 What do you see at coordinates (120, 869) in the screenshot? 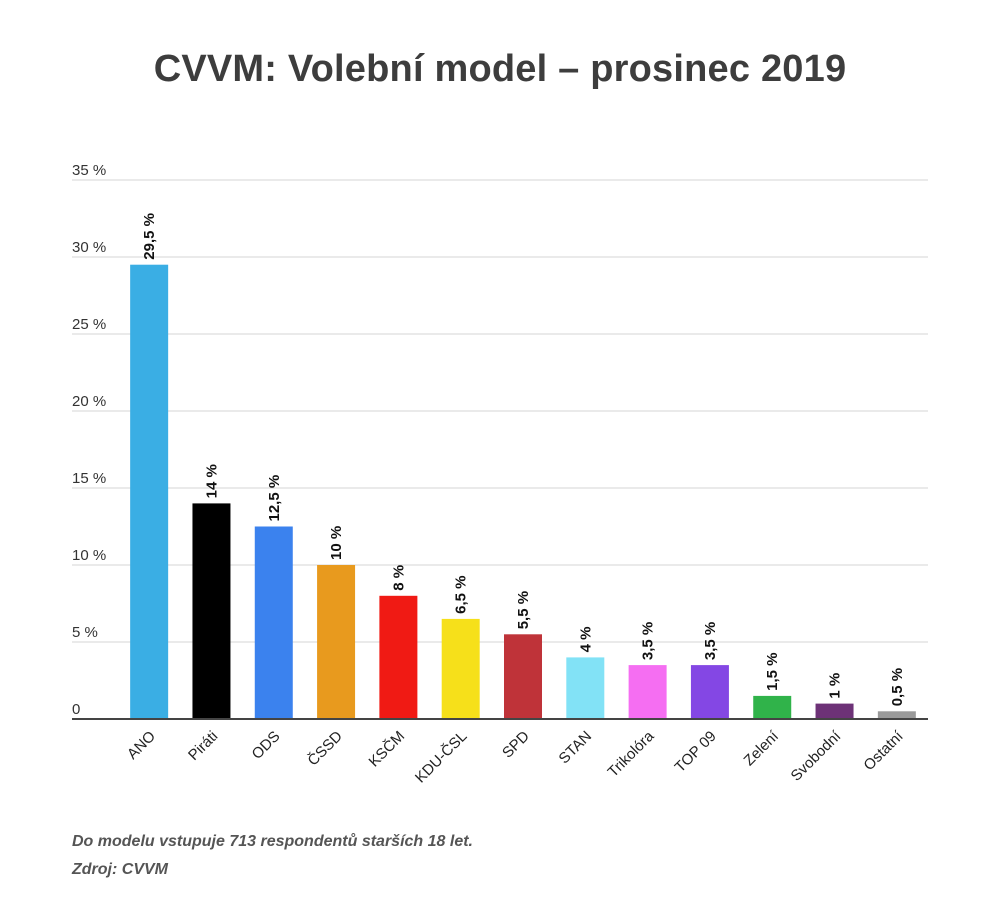
I see `source-note: Zdroj: CVVM` at bounding box center [120, 869].